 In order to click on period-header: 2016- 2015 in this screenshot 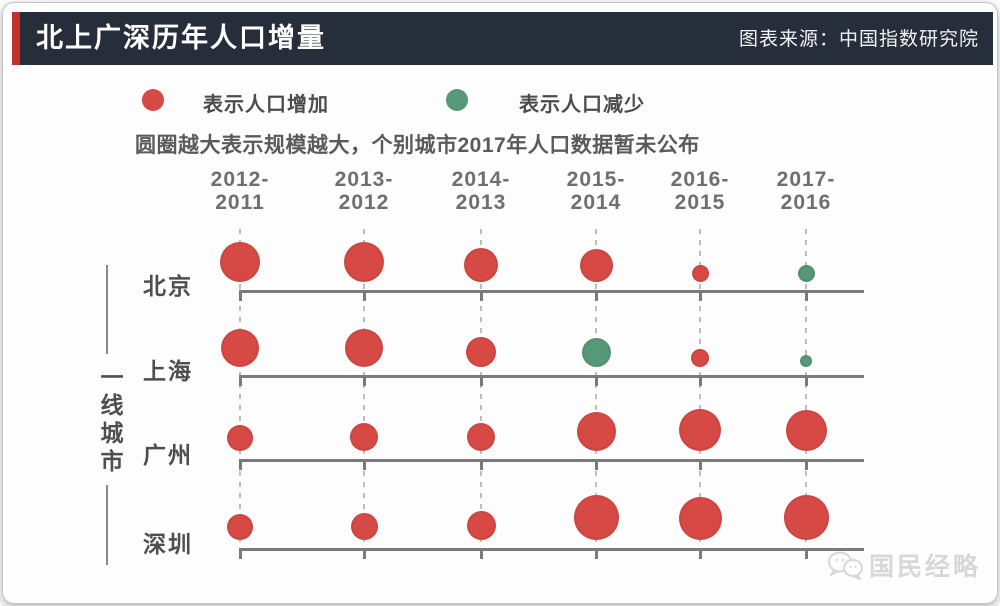, I will do `click(700, 191)`.